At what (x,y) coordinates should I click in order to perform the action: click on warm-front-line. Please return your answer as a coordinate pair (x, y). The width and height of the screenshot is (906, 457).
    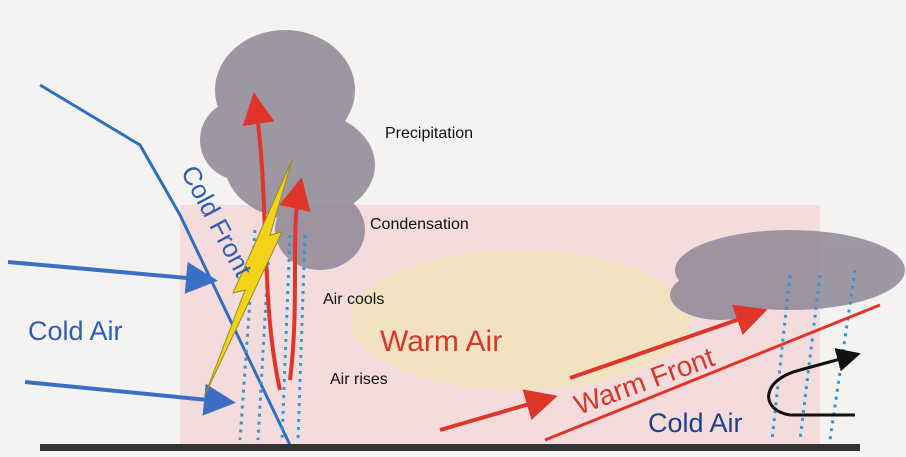
    Looking at the image, I should click on (712, 372).